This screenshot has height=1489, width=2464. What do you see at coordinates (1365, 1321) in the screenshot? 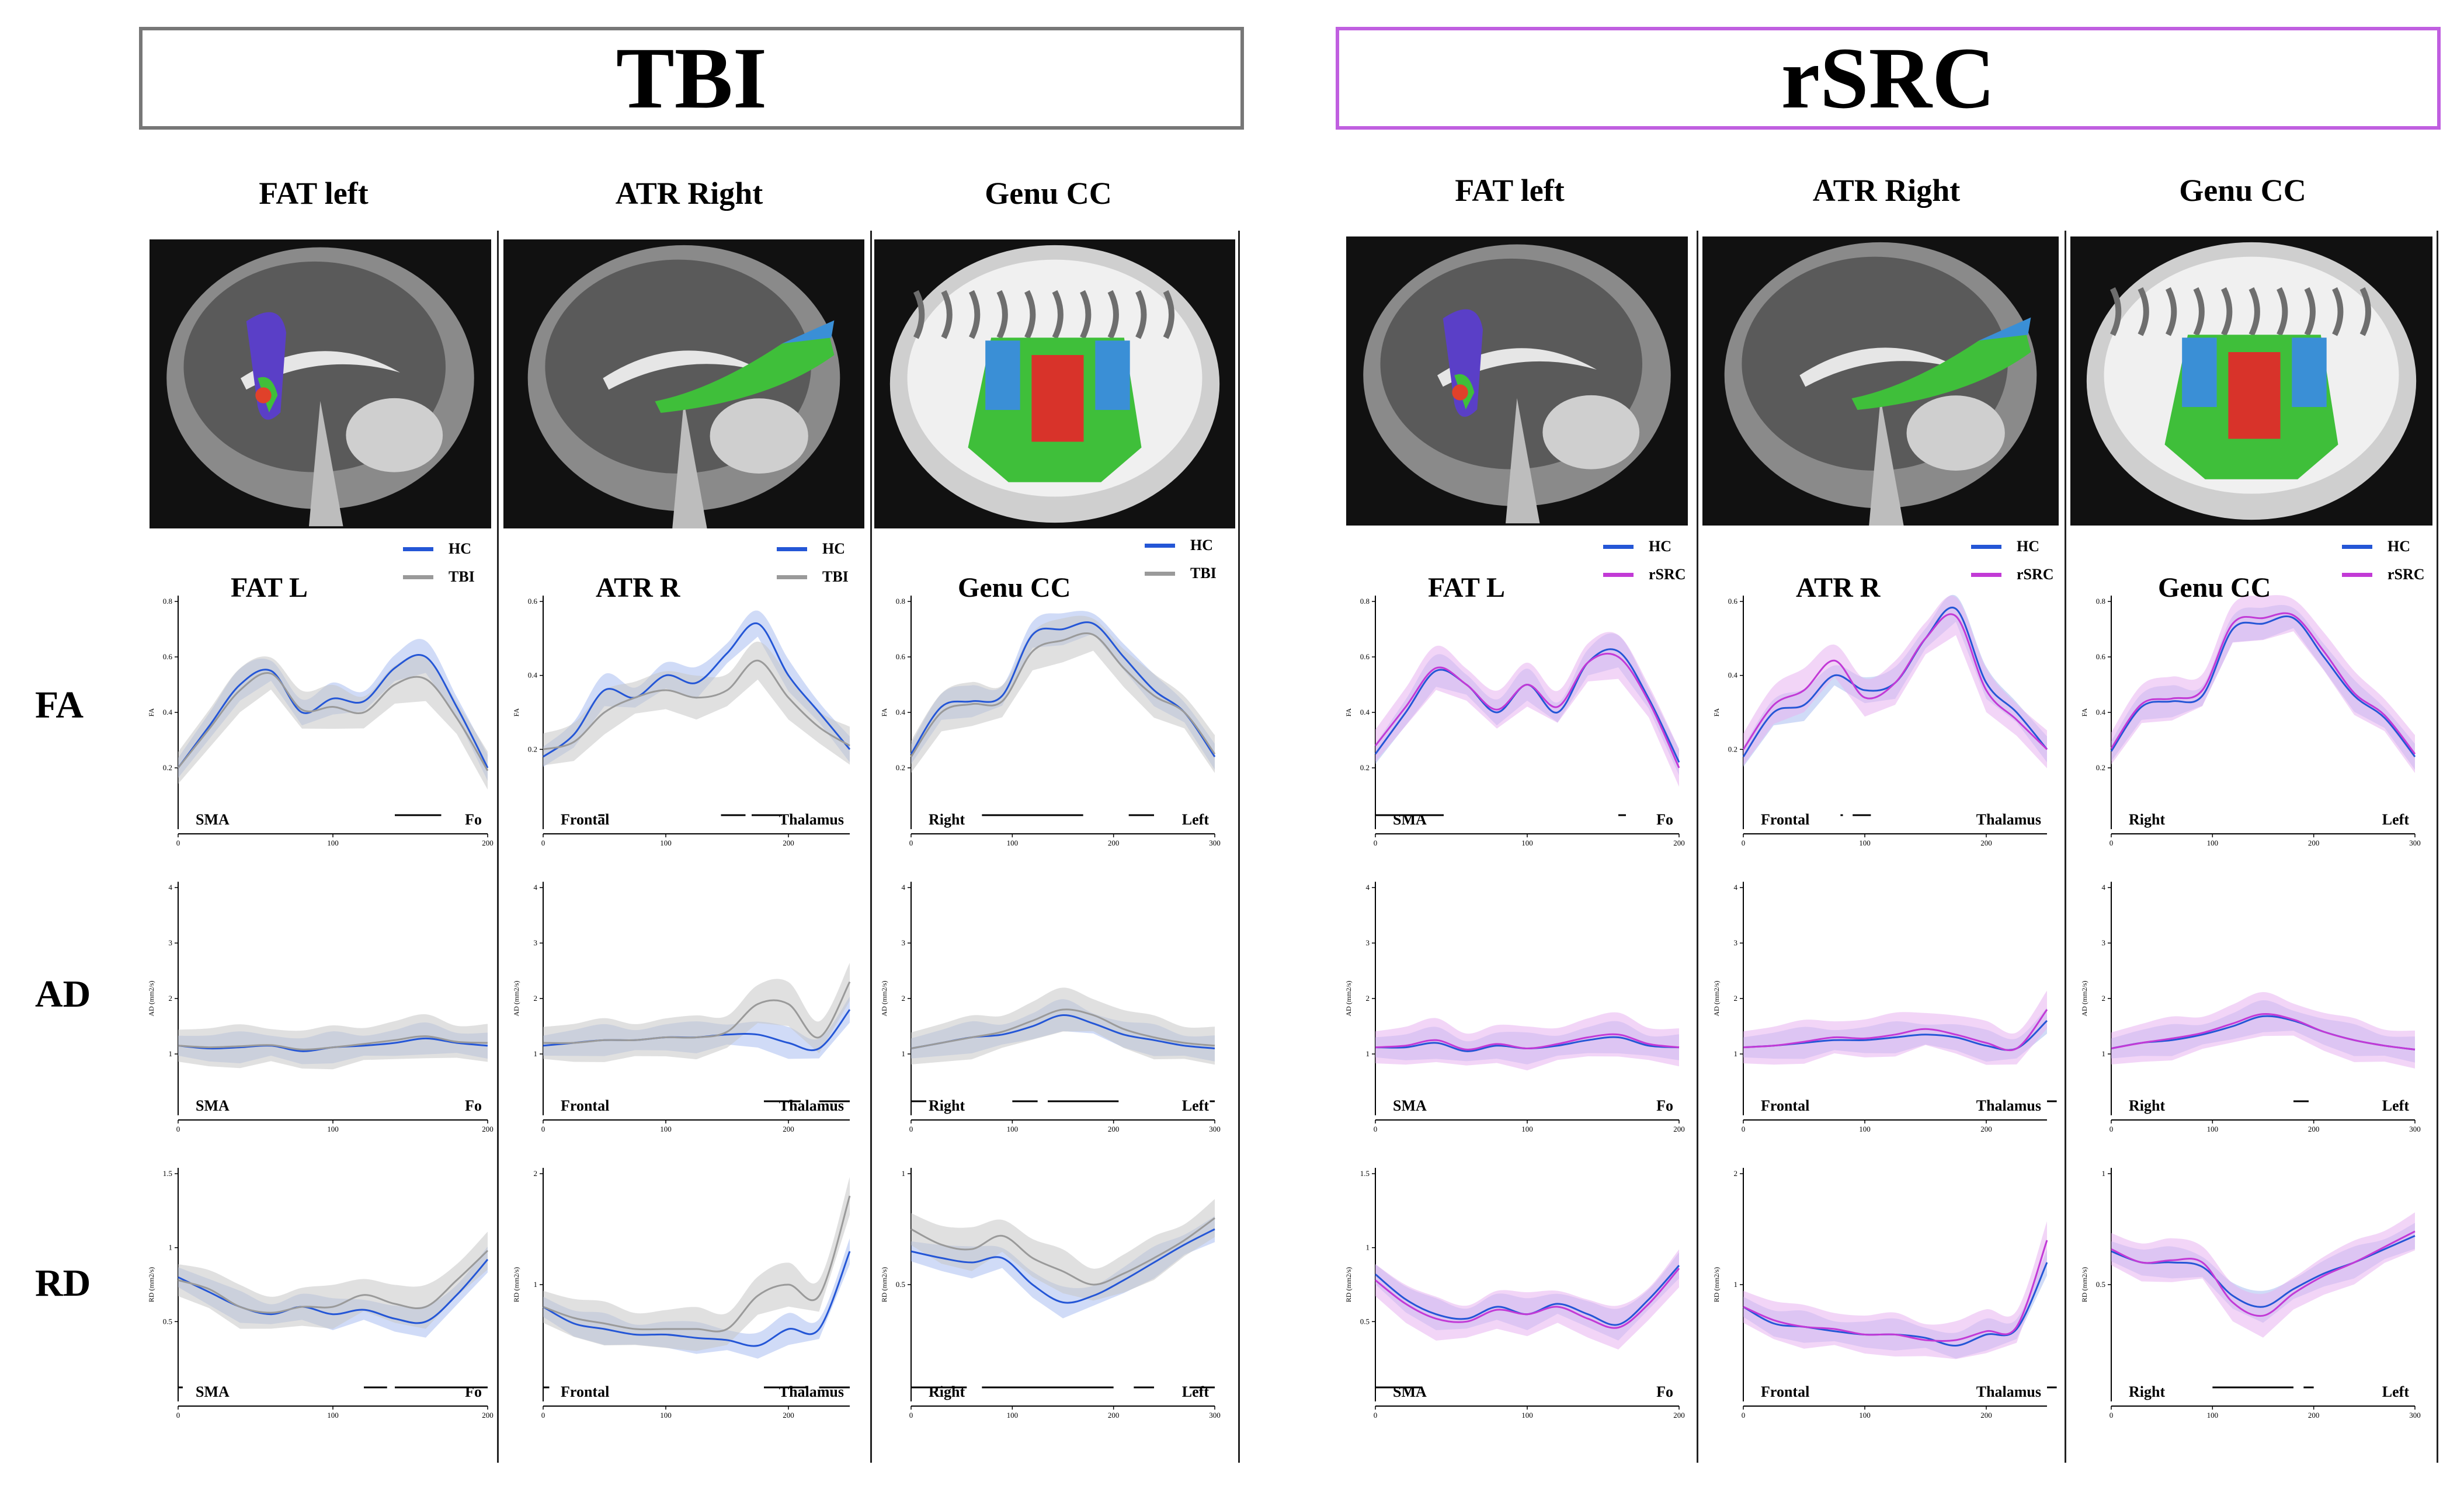
I see `y-tick-label: 0.5` at bounding box center [1365, 1321].